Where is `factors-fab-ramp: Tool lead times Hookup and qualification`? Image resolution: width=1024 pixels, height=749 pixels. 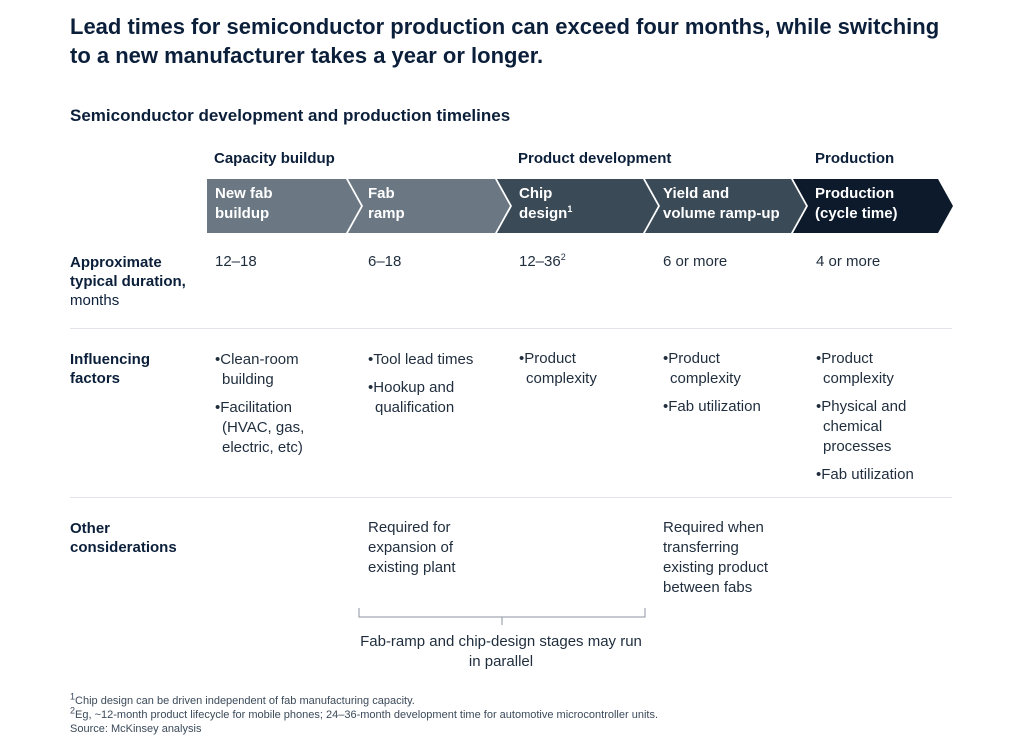
factors-fab-ramp: Tool lead times Hookup and qualification is located at coordinates (432, 388).